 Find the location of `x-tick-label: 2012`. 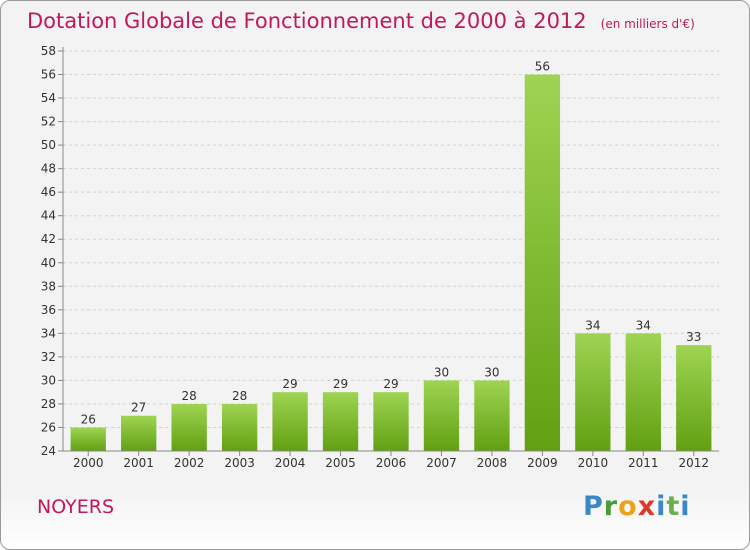

x-tick-label: 2012 is located at coordinates (693, 463).